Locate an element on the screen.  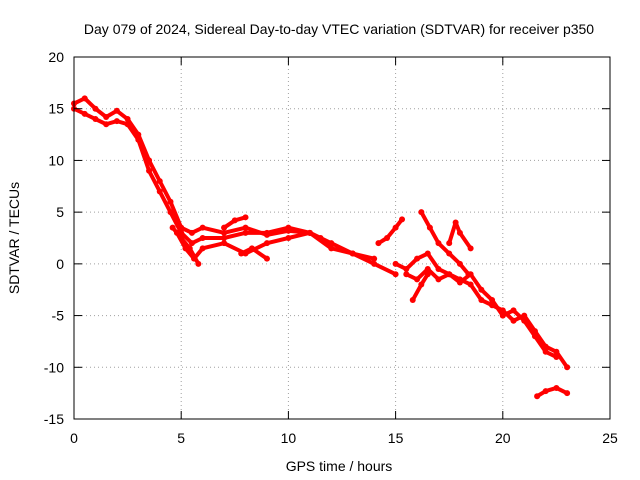
x-tick-labels: 0 5 10 15 20 25 is located at coordinates (344, 438).